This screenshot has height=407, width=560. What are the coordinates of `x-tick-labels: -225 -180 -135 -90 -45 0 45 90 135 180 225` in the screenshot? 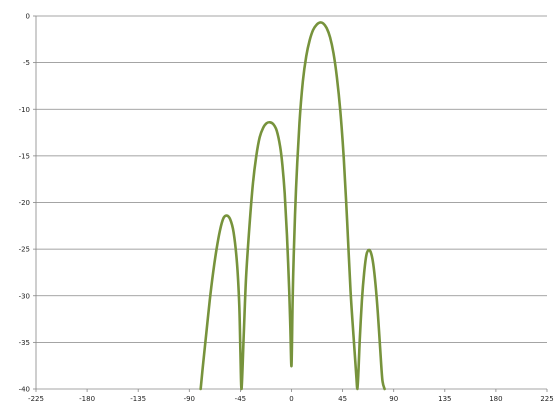 It's located at (291, 399).